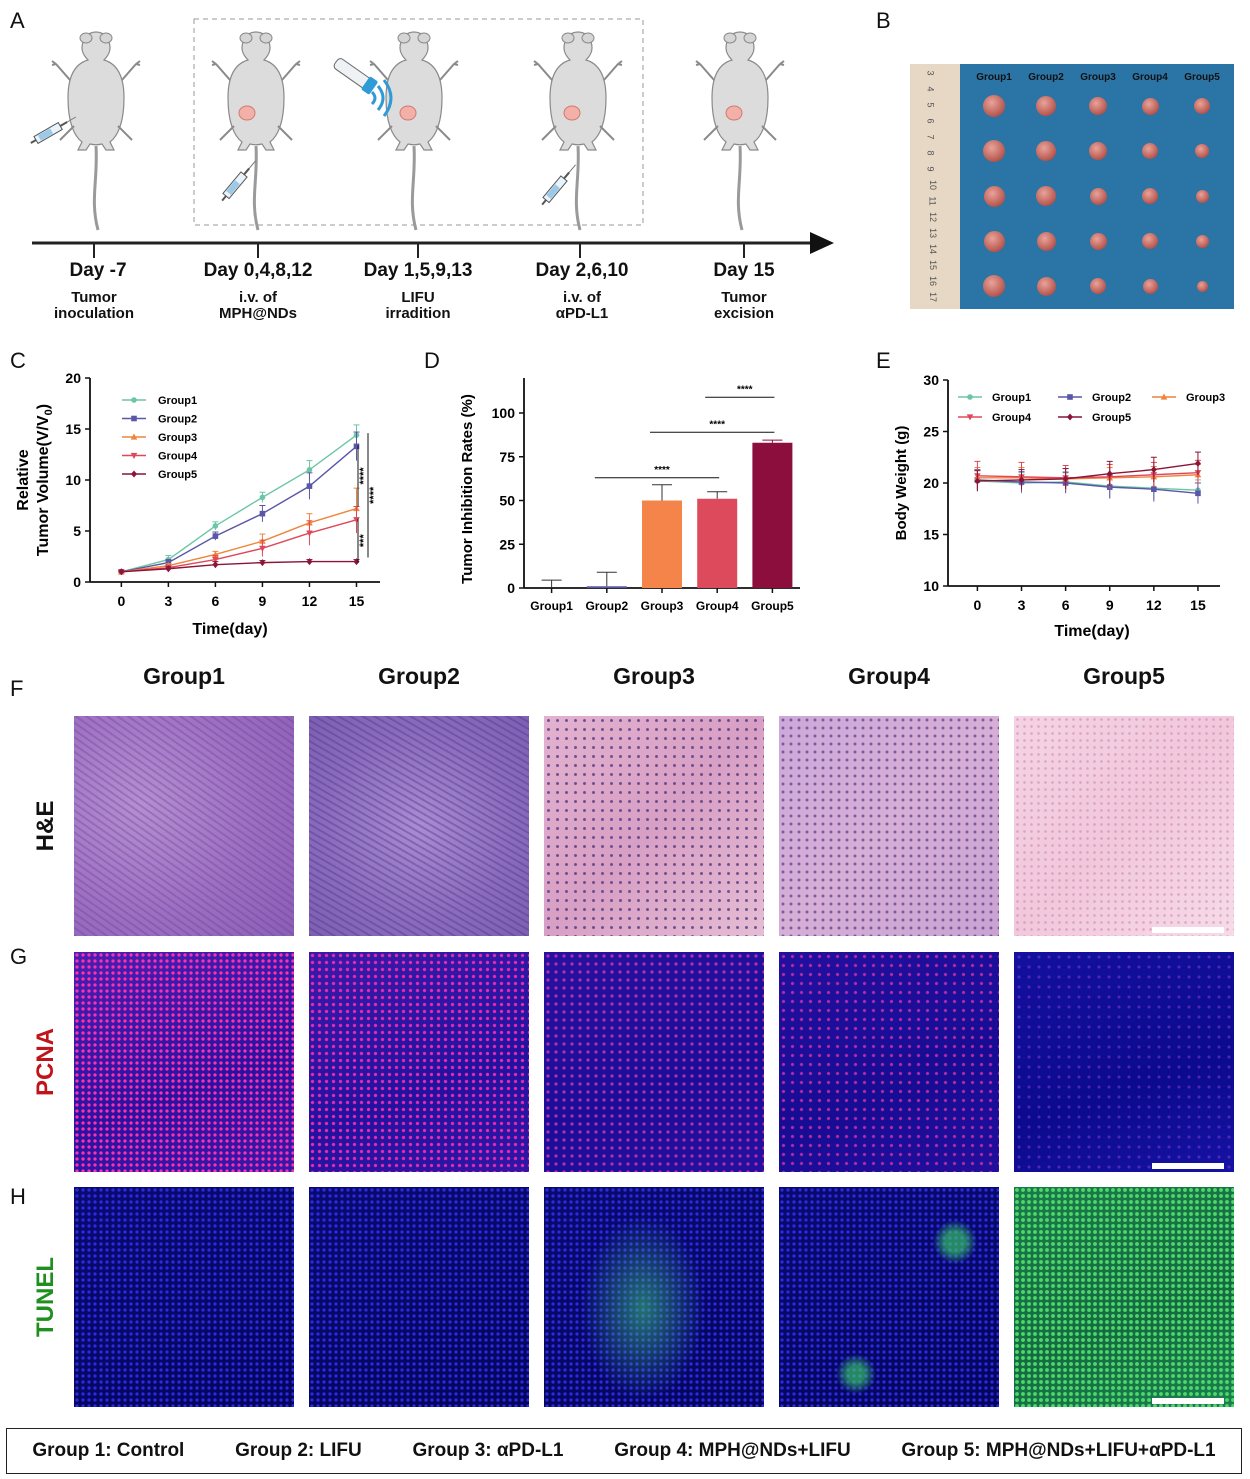  Describe the element at coordinates (94, 305) in the screenshot. I see `timeline-desc-0: Tumor inoculation` at that location.